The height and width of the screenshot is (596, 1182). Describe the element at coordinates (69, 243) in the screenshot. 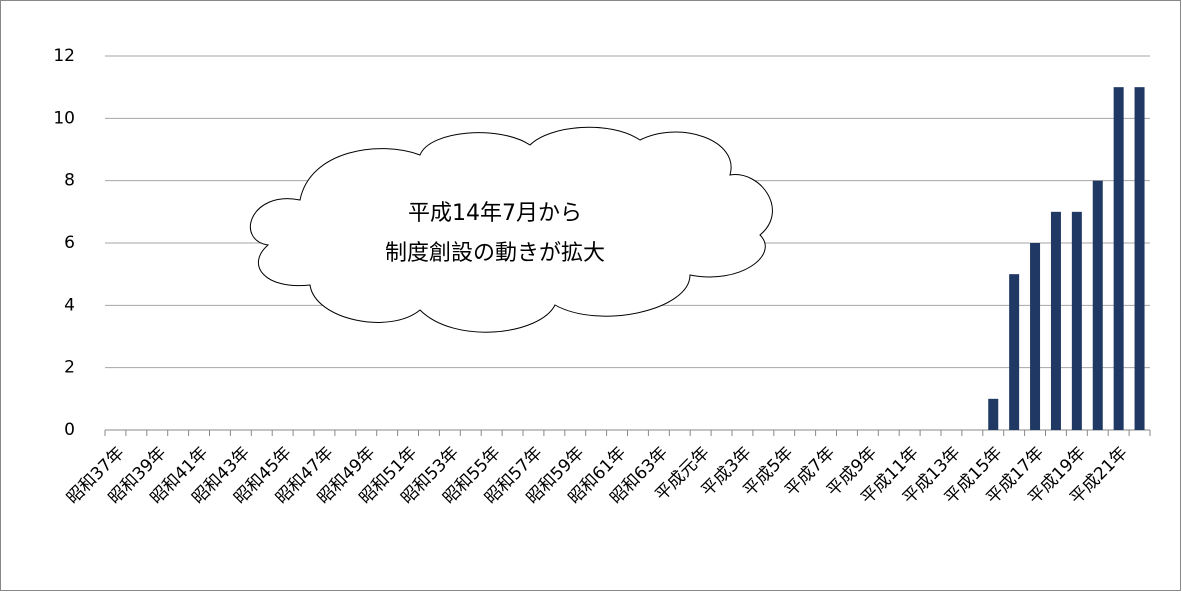

I see `y-tick-label: 6` at that location.